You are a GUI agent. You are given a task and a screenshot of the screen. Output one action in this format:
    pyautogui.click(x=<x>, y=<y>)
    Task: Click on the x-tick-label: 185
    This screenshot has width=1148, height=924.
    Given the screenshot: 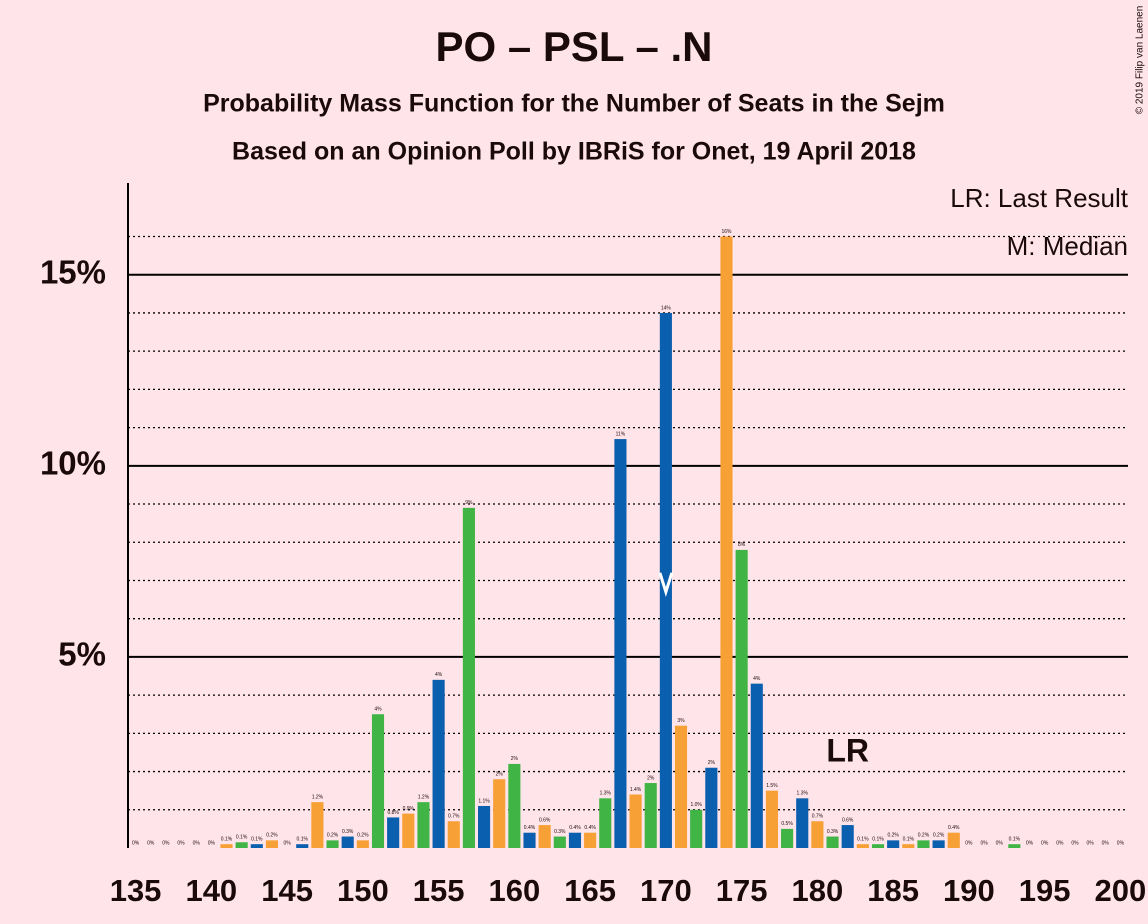 What is the action you would take?
    pyautogui.click(x=893, y=890)
    